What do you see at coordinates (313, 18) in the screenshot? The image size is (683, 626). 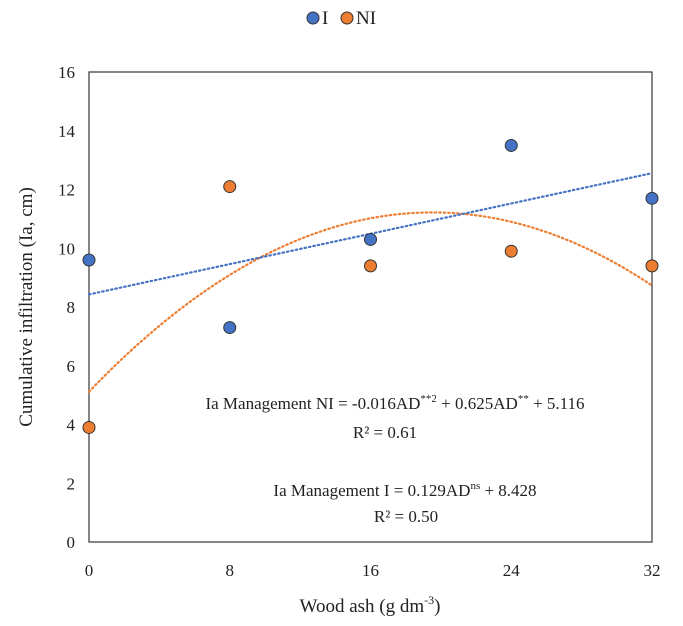 I see `legend-marker-i` at bounding box center [313, 18].